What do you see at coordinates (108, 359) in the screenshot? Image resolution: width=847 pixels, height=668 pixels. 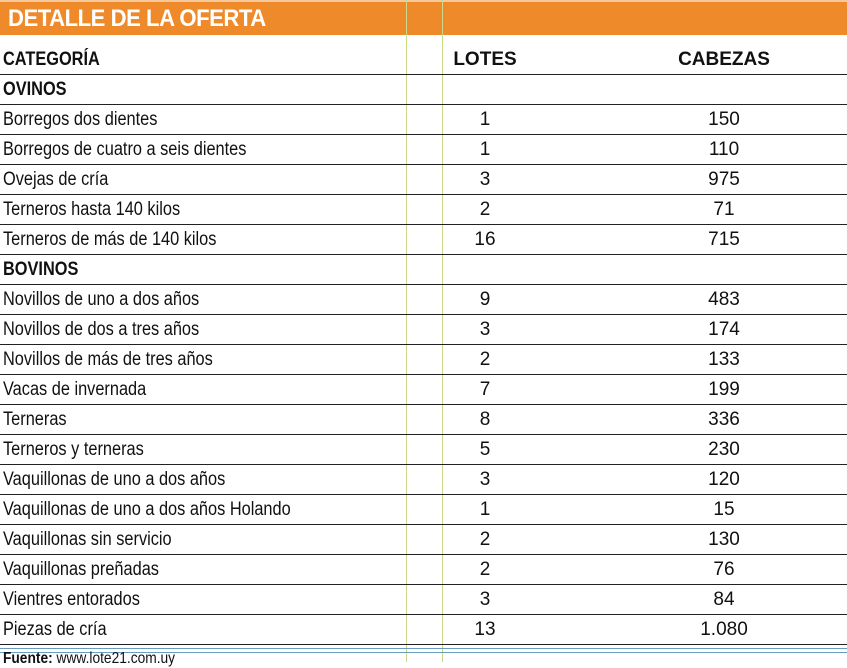 I see `cell-categoria: Novillos de más de tres años` at bounding box center [108, 359].